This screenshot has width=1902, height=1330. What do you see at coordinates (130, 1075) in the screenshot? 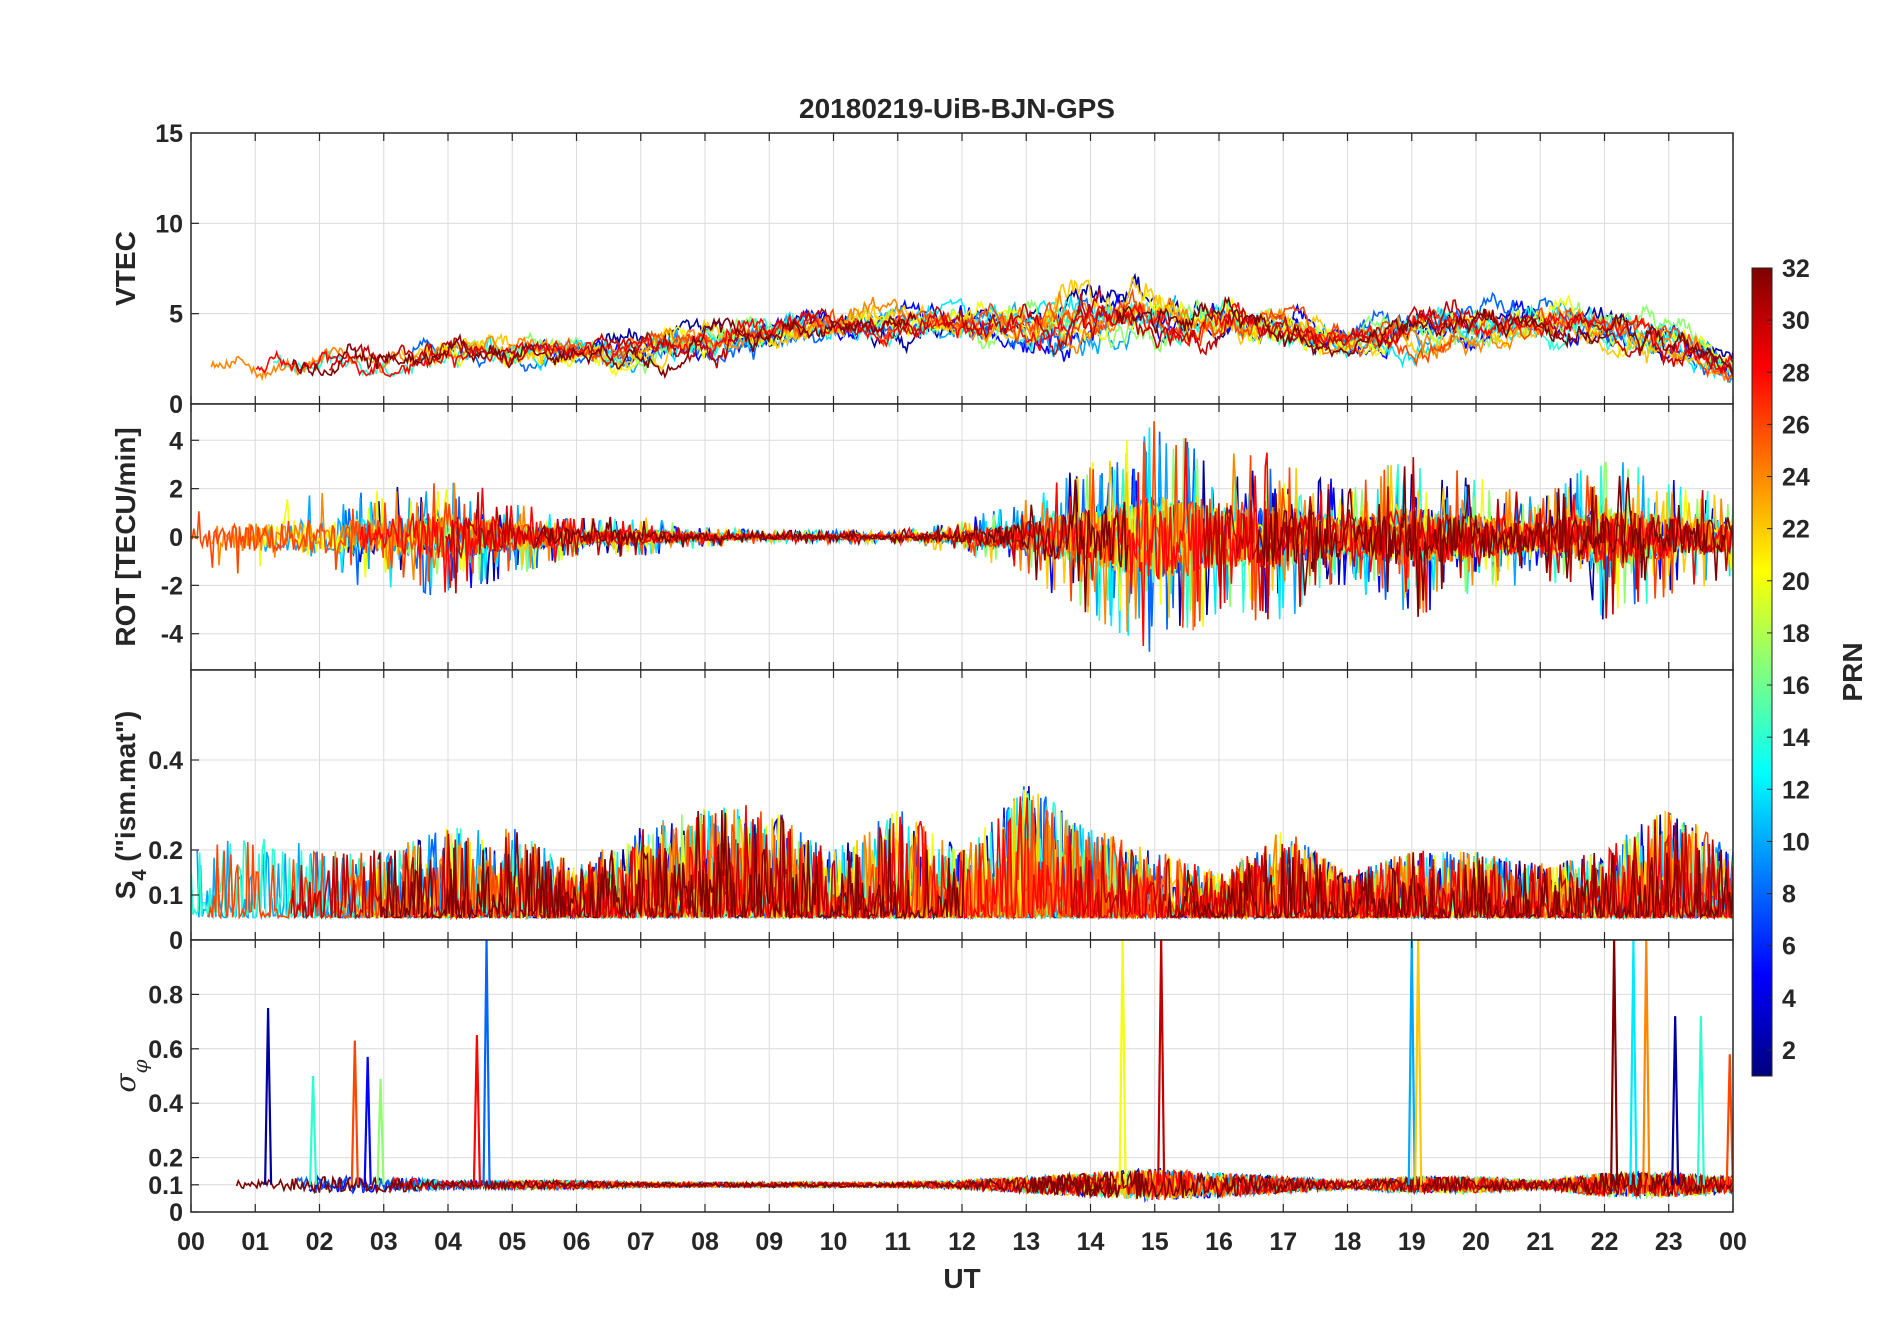
I see `y-axis-label: σφ` at bounding box center [130, 1075].